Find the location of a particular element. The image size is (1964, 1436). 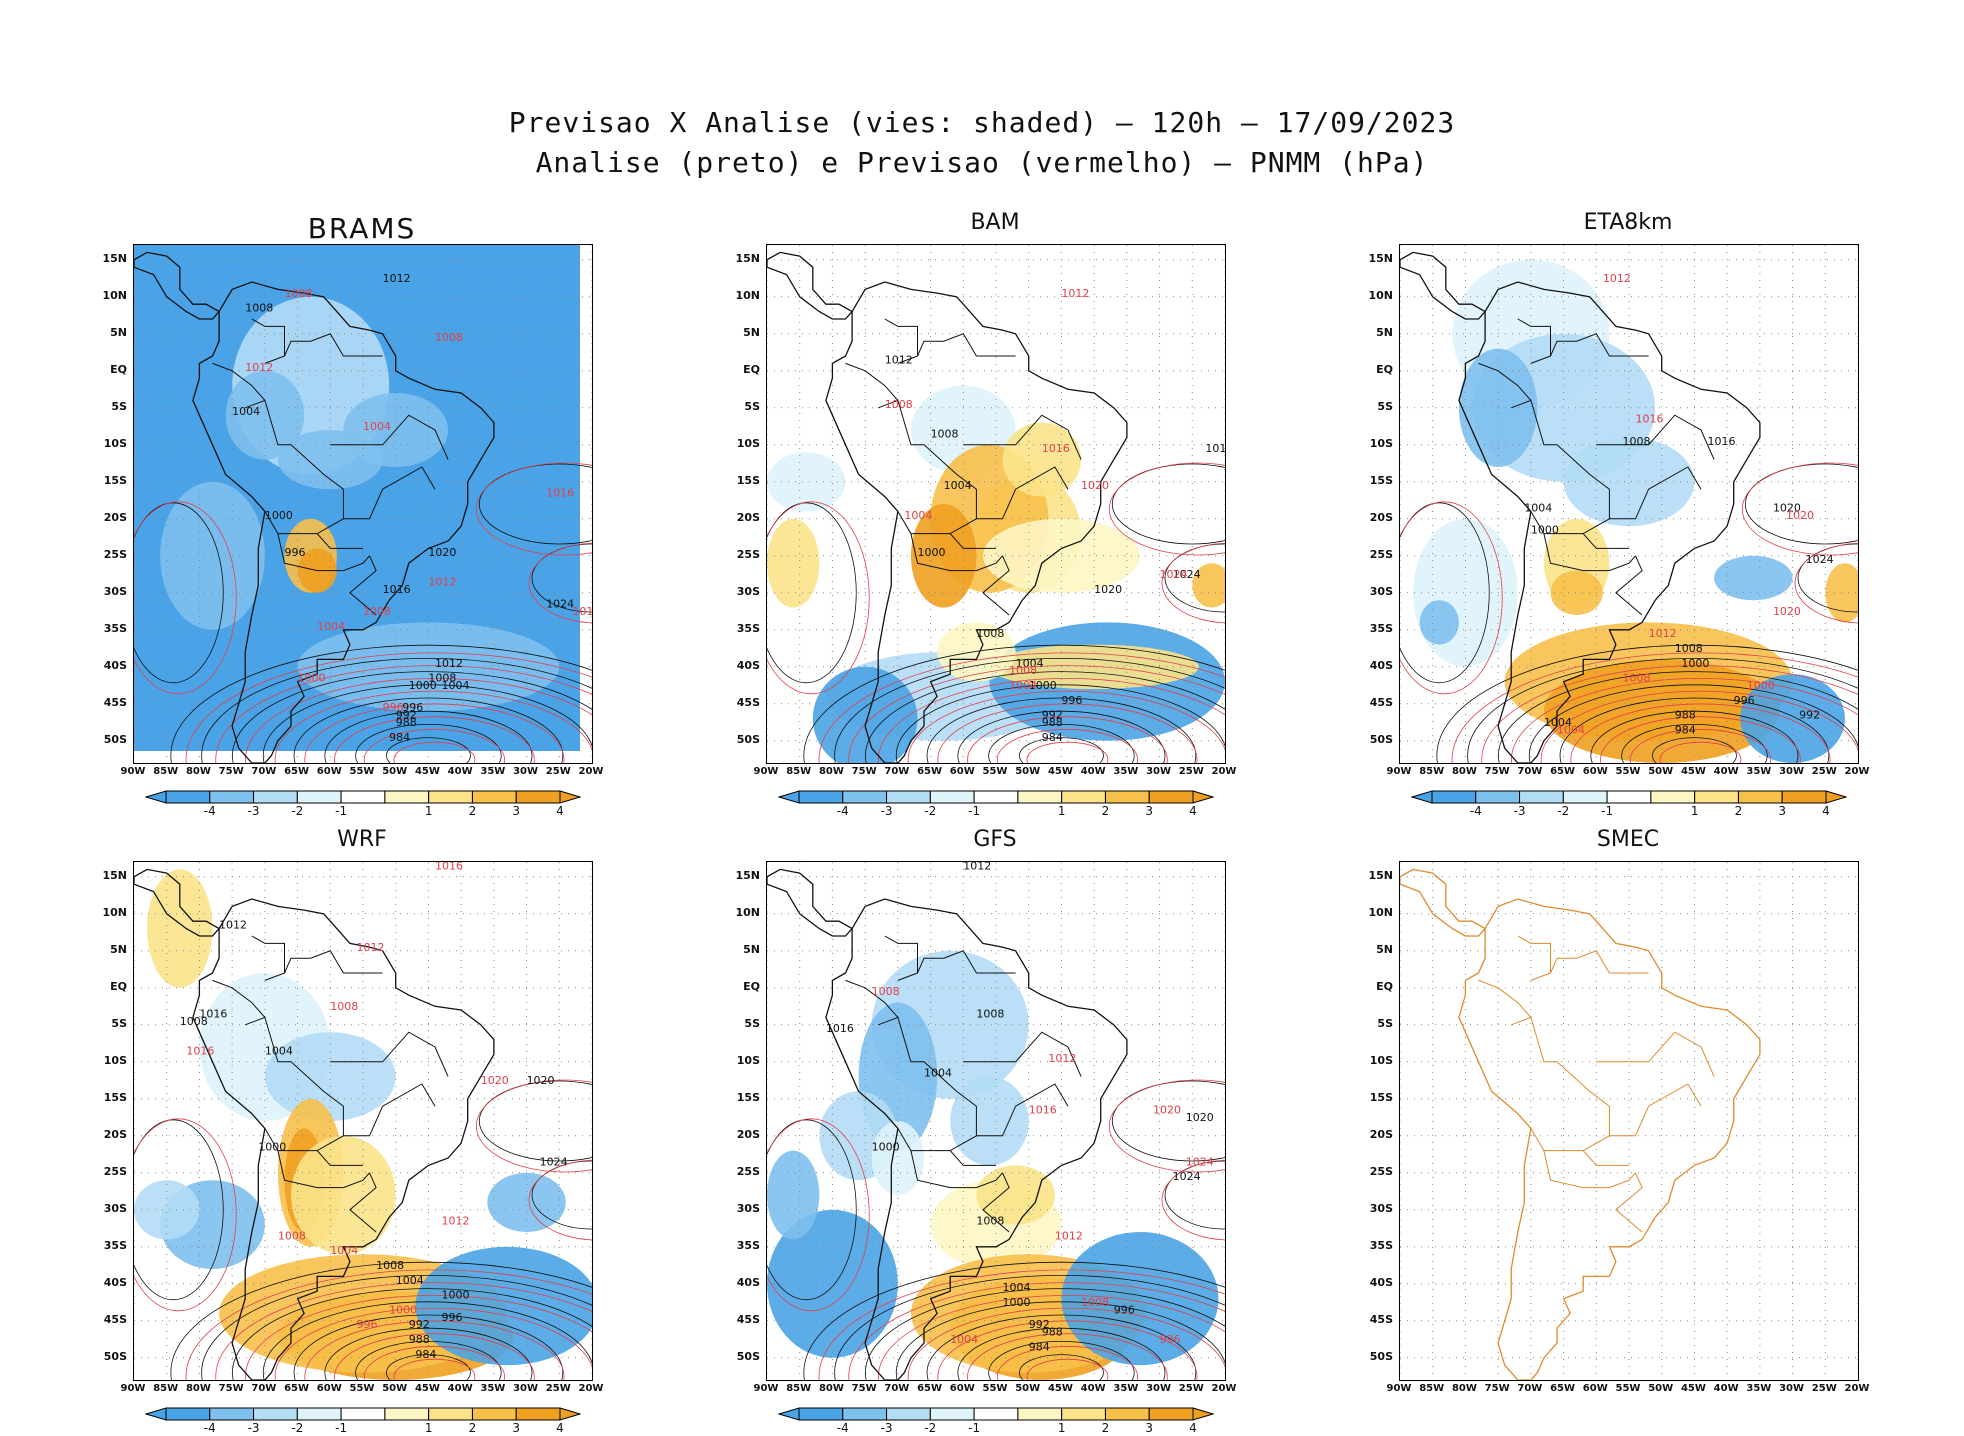

forecast-contour-label: 1020 is located at coordinates (1787, 611).